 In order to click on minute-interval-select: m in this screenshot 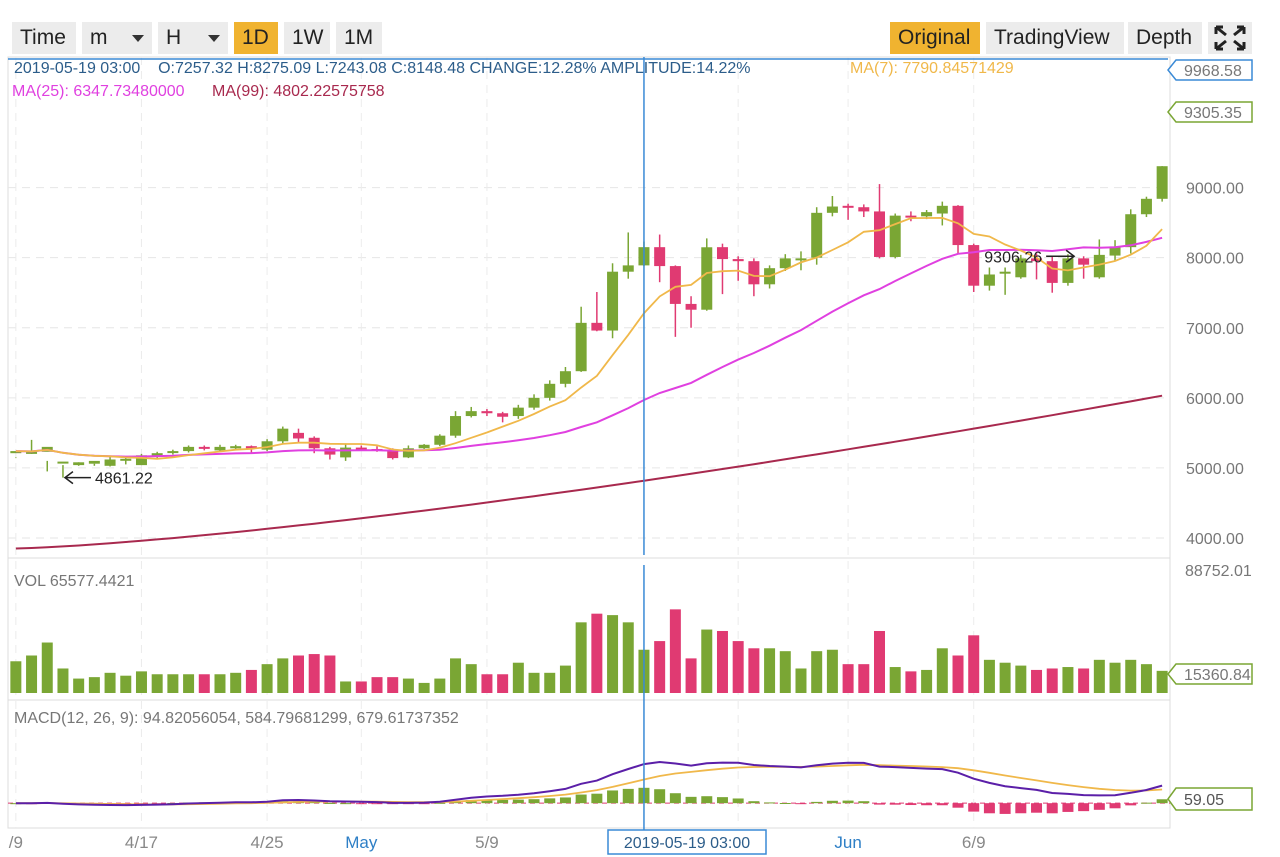, I will do `click(117, 38)`.